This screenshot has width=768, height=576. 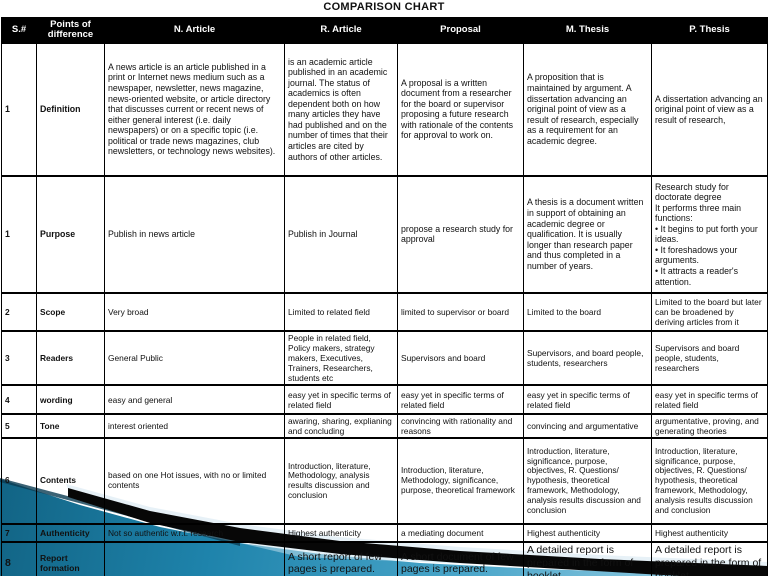 What do you see at coordinates (19, 400) in the screenshot?
I see `row-number: 4` at bounding box center [19, 400].